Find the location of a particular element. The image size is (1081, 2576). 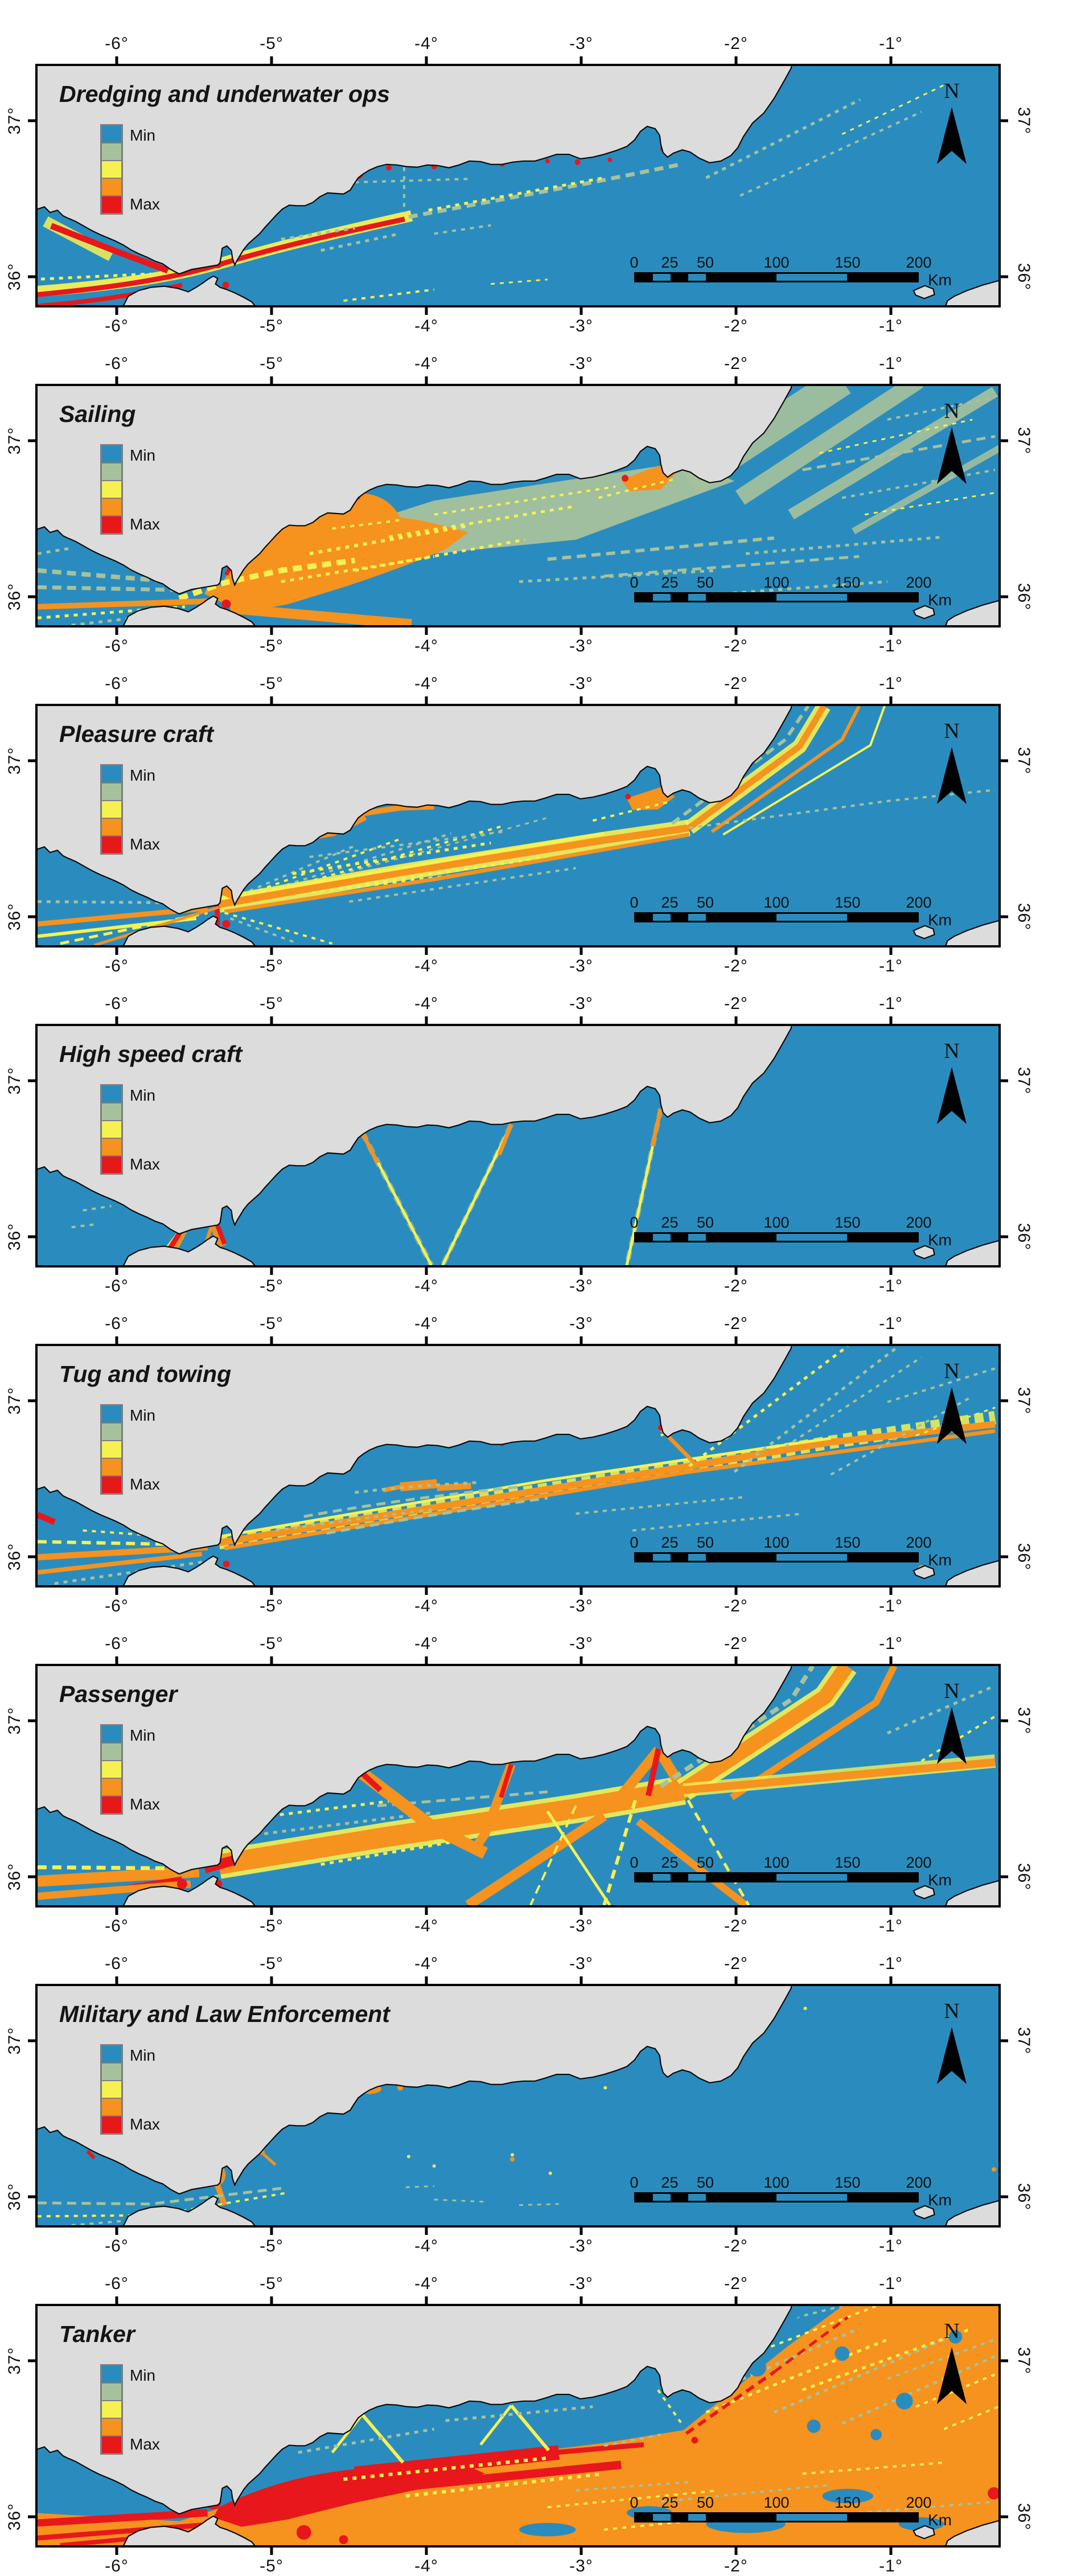

panel-title: Pleasure craft is located at coordinates (136, 734).